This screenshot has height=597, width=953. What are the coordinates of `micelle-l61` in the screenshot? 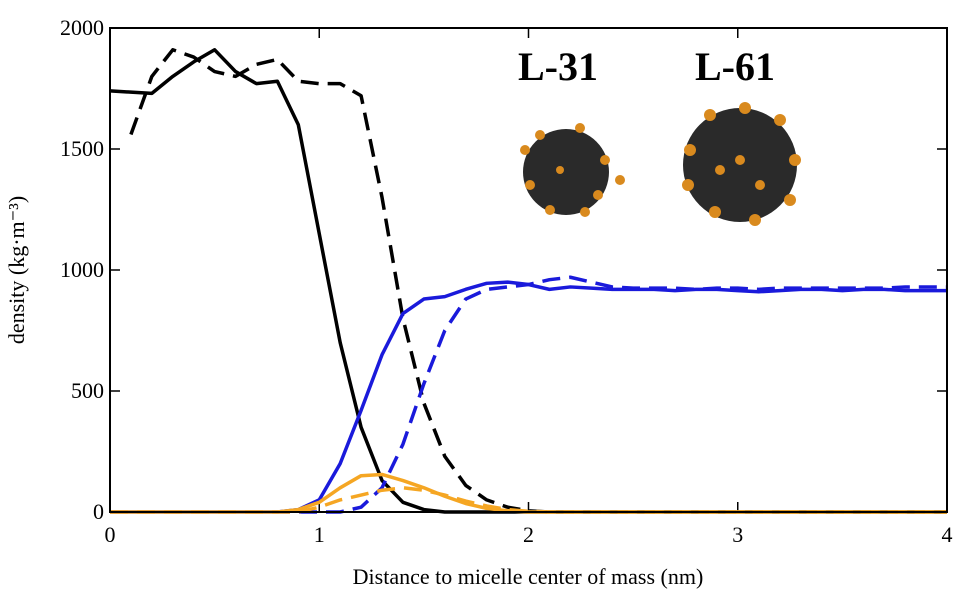 It's located at (741, 164).